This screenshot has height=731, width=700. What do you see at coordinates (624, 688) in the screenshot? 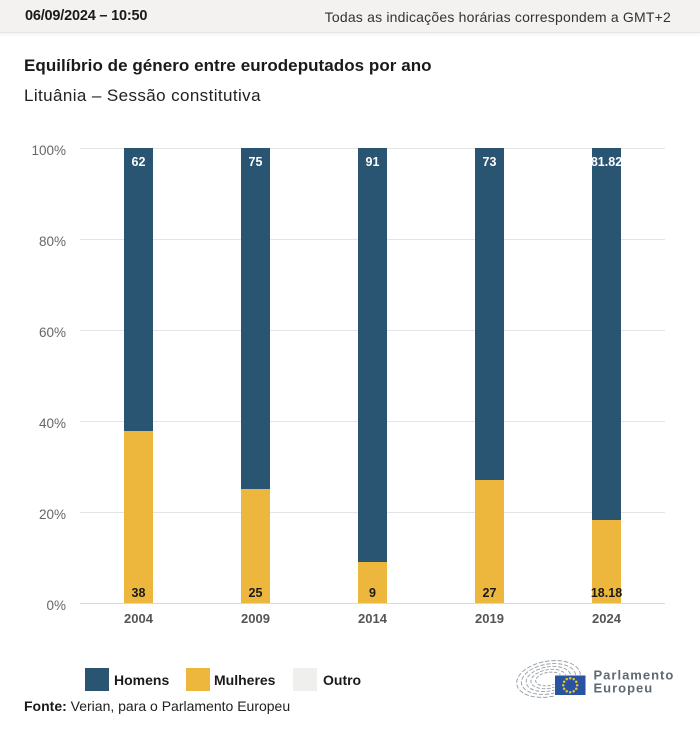
I see `svg-text: Europeu` at bounding box center [624, 688].